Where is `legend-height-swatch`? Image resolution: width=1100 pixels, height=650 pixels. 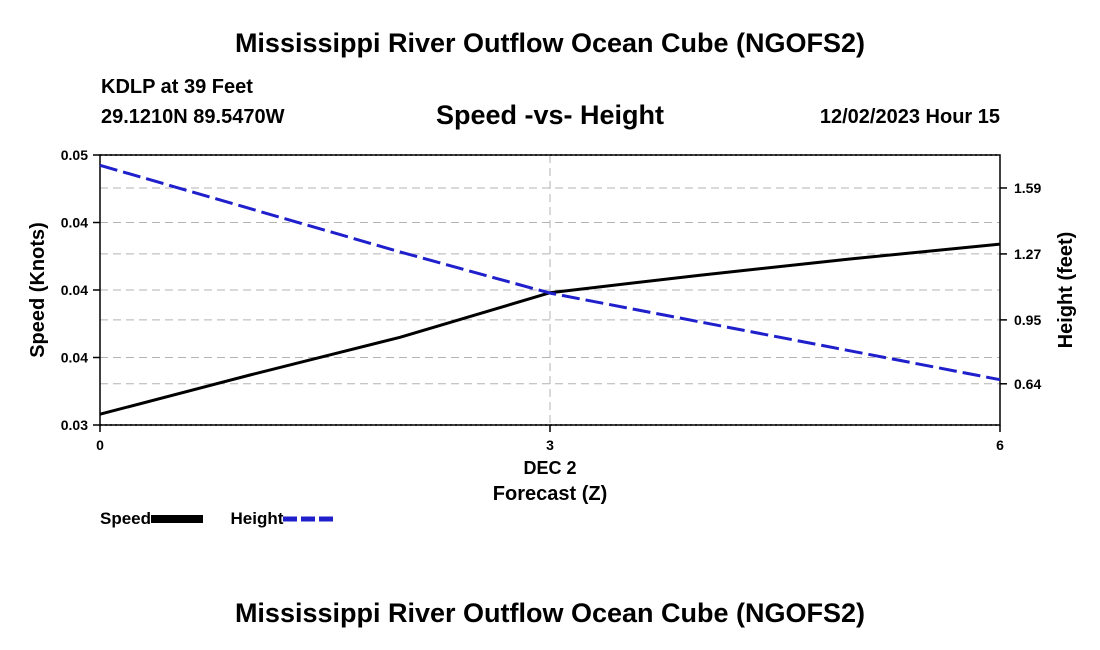 legend-height-swatch is located at coordinates (309, 519).